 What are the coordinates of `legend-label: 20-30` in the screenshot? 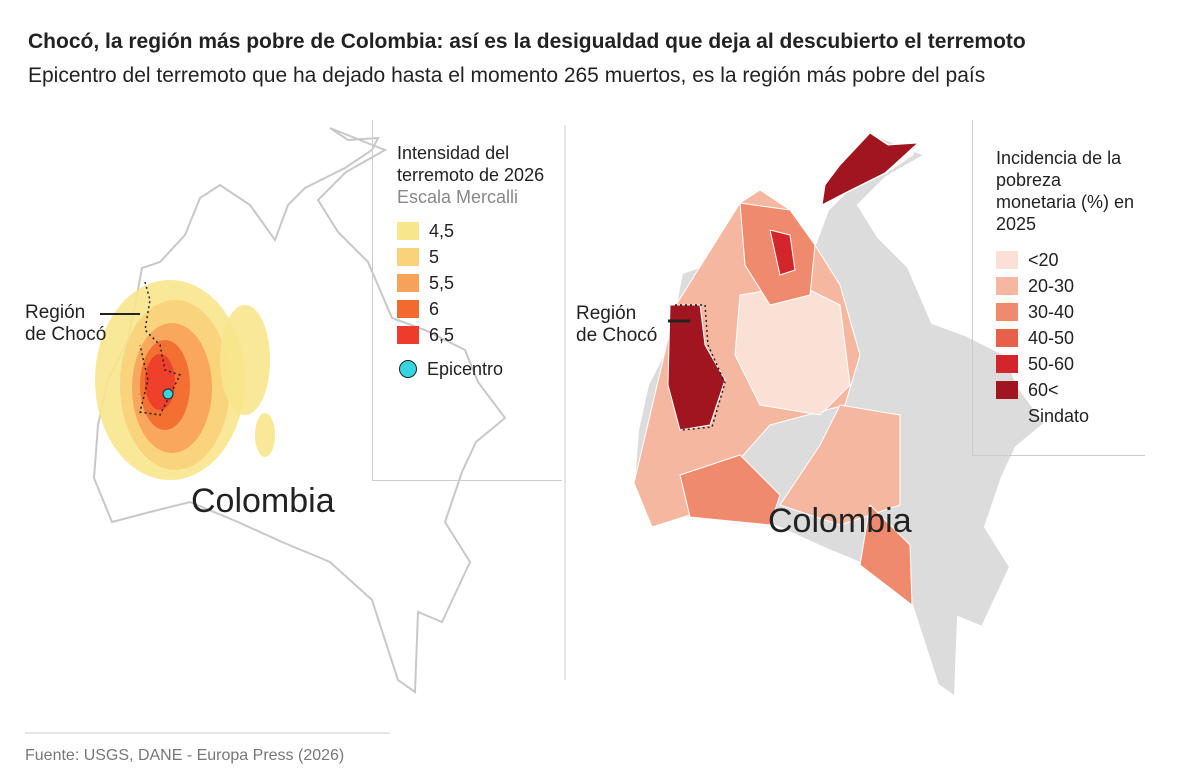 It's located at (1051, 286).